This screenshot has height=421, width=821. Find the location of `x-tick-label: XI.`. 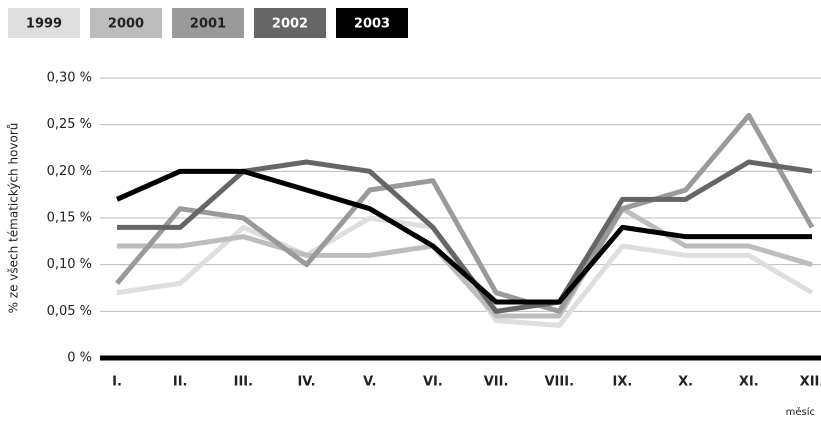

x-tick-label: XI. is located at coordinates (749, 382).